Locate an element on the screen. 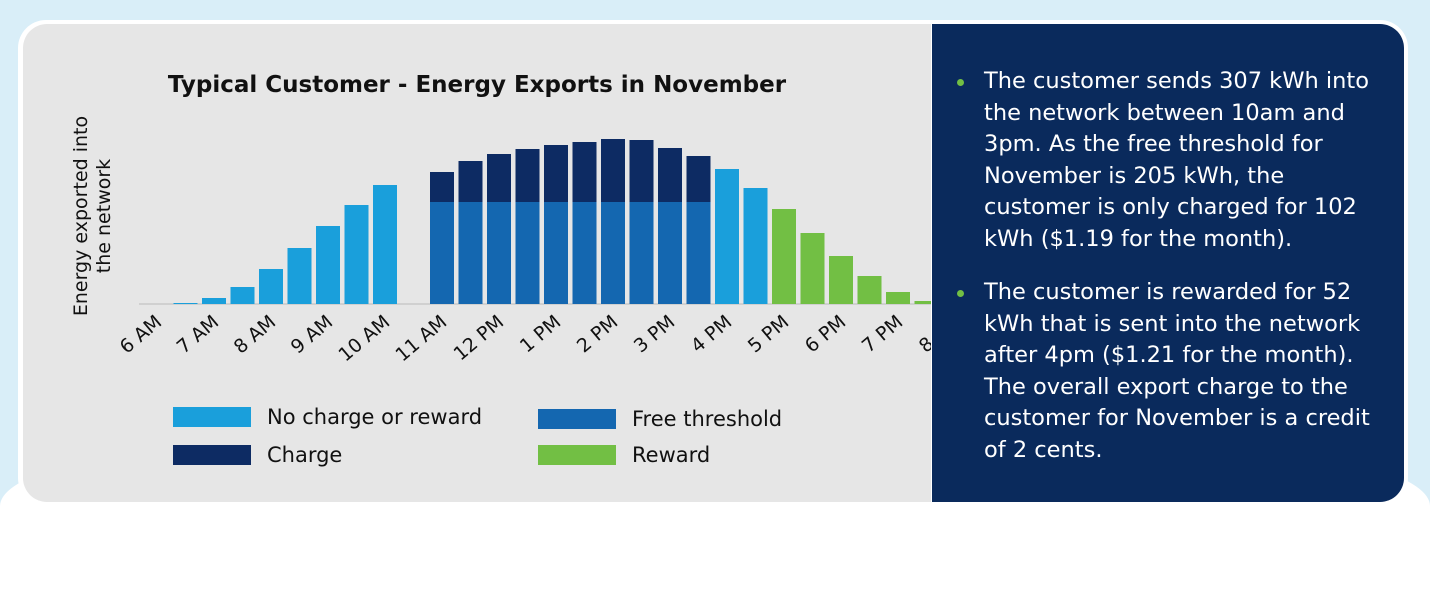  x-tick-label: 12 PM is located at coordinates (479, 338).